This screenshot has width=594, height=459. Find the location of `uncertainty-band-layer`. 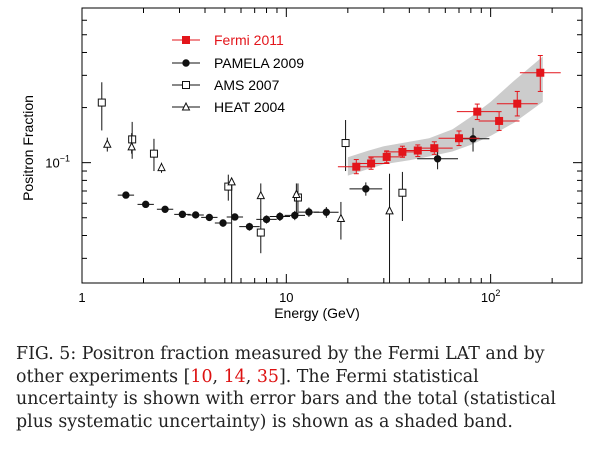

uncertainty-band-layer is located at coordinates (445, 116).